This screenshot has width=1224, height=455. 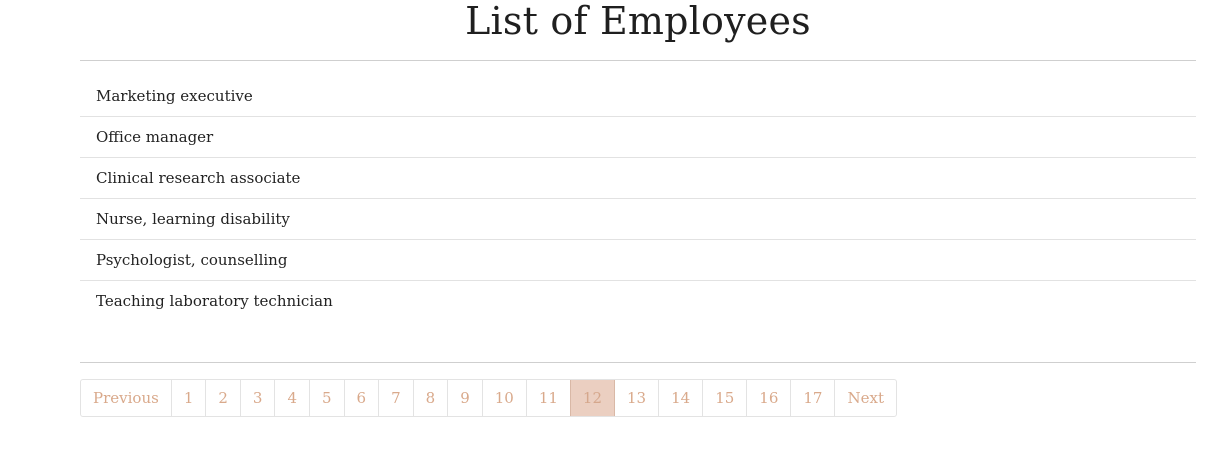 I want to click on pagination-next-button: Next, so click(x=865, y=398).